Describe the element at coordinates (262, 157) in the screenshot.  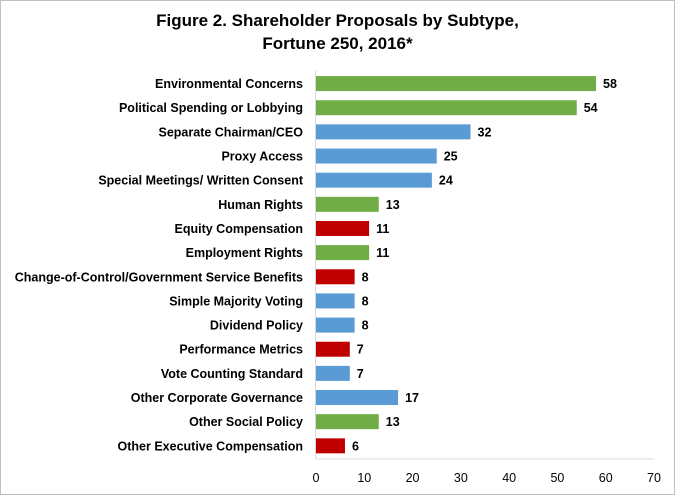
I see `category-label: Proxy Access` at that location.